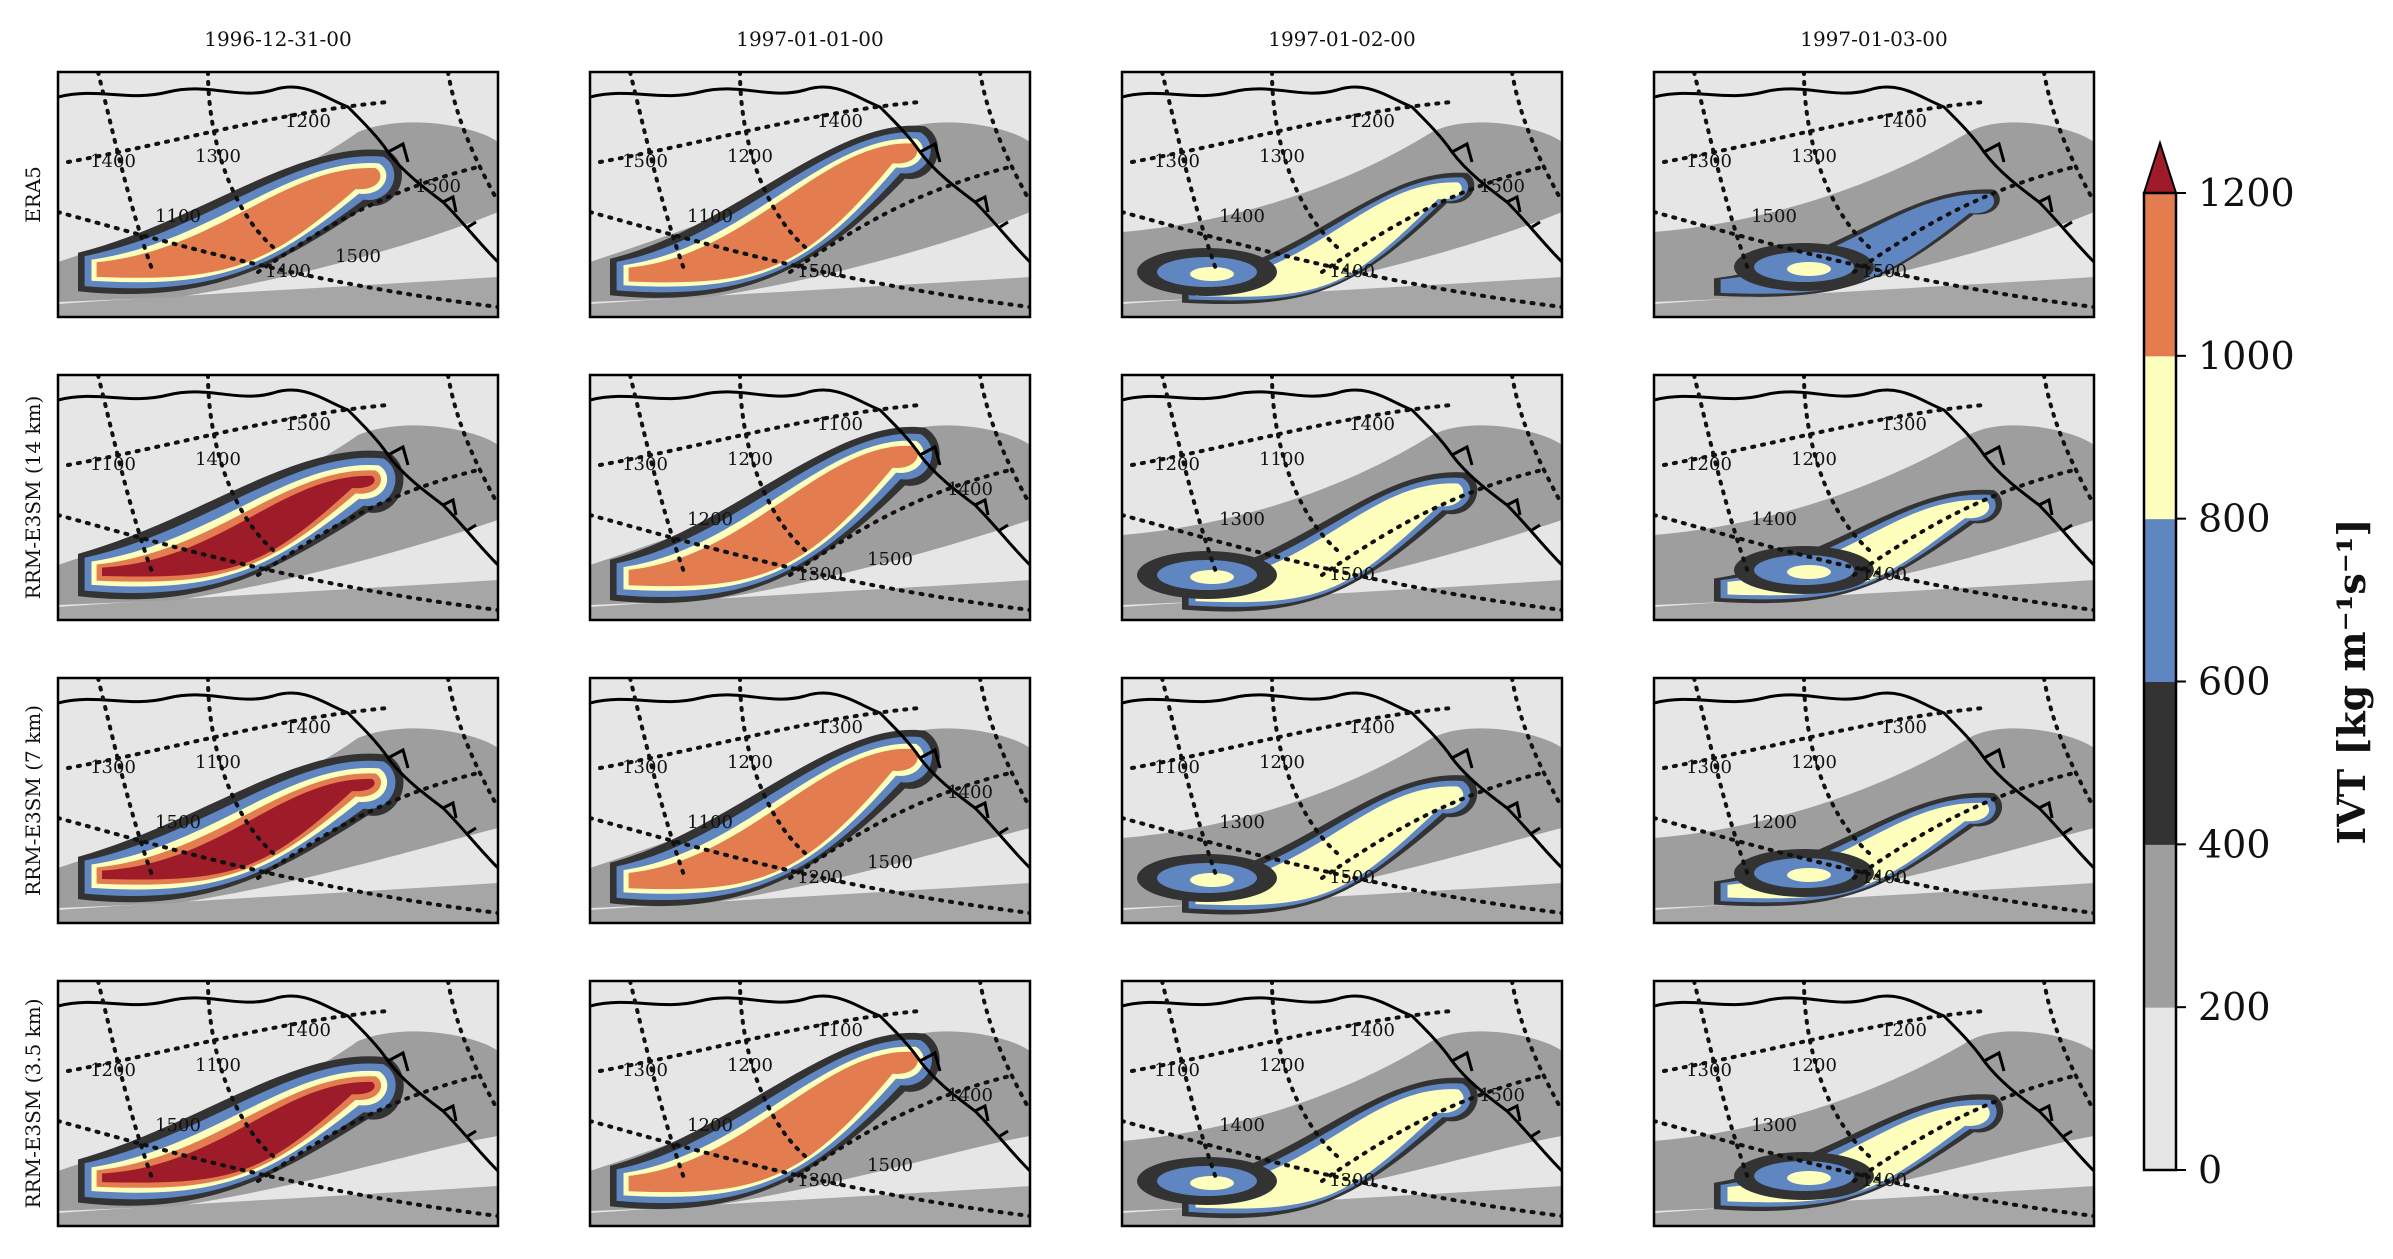  Describe the element at coordinates (2234, 682) in the screenshot. I see `colorbar-tick-label: 600` at that location.